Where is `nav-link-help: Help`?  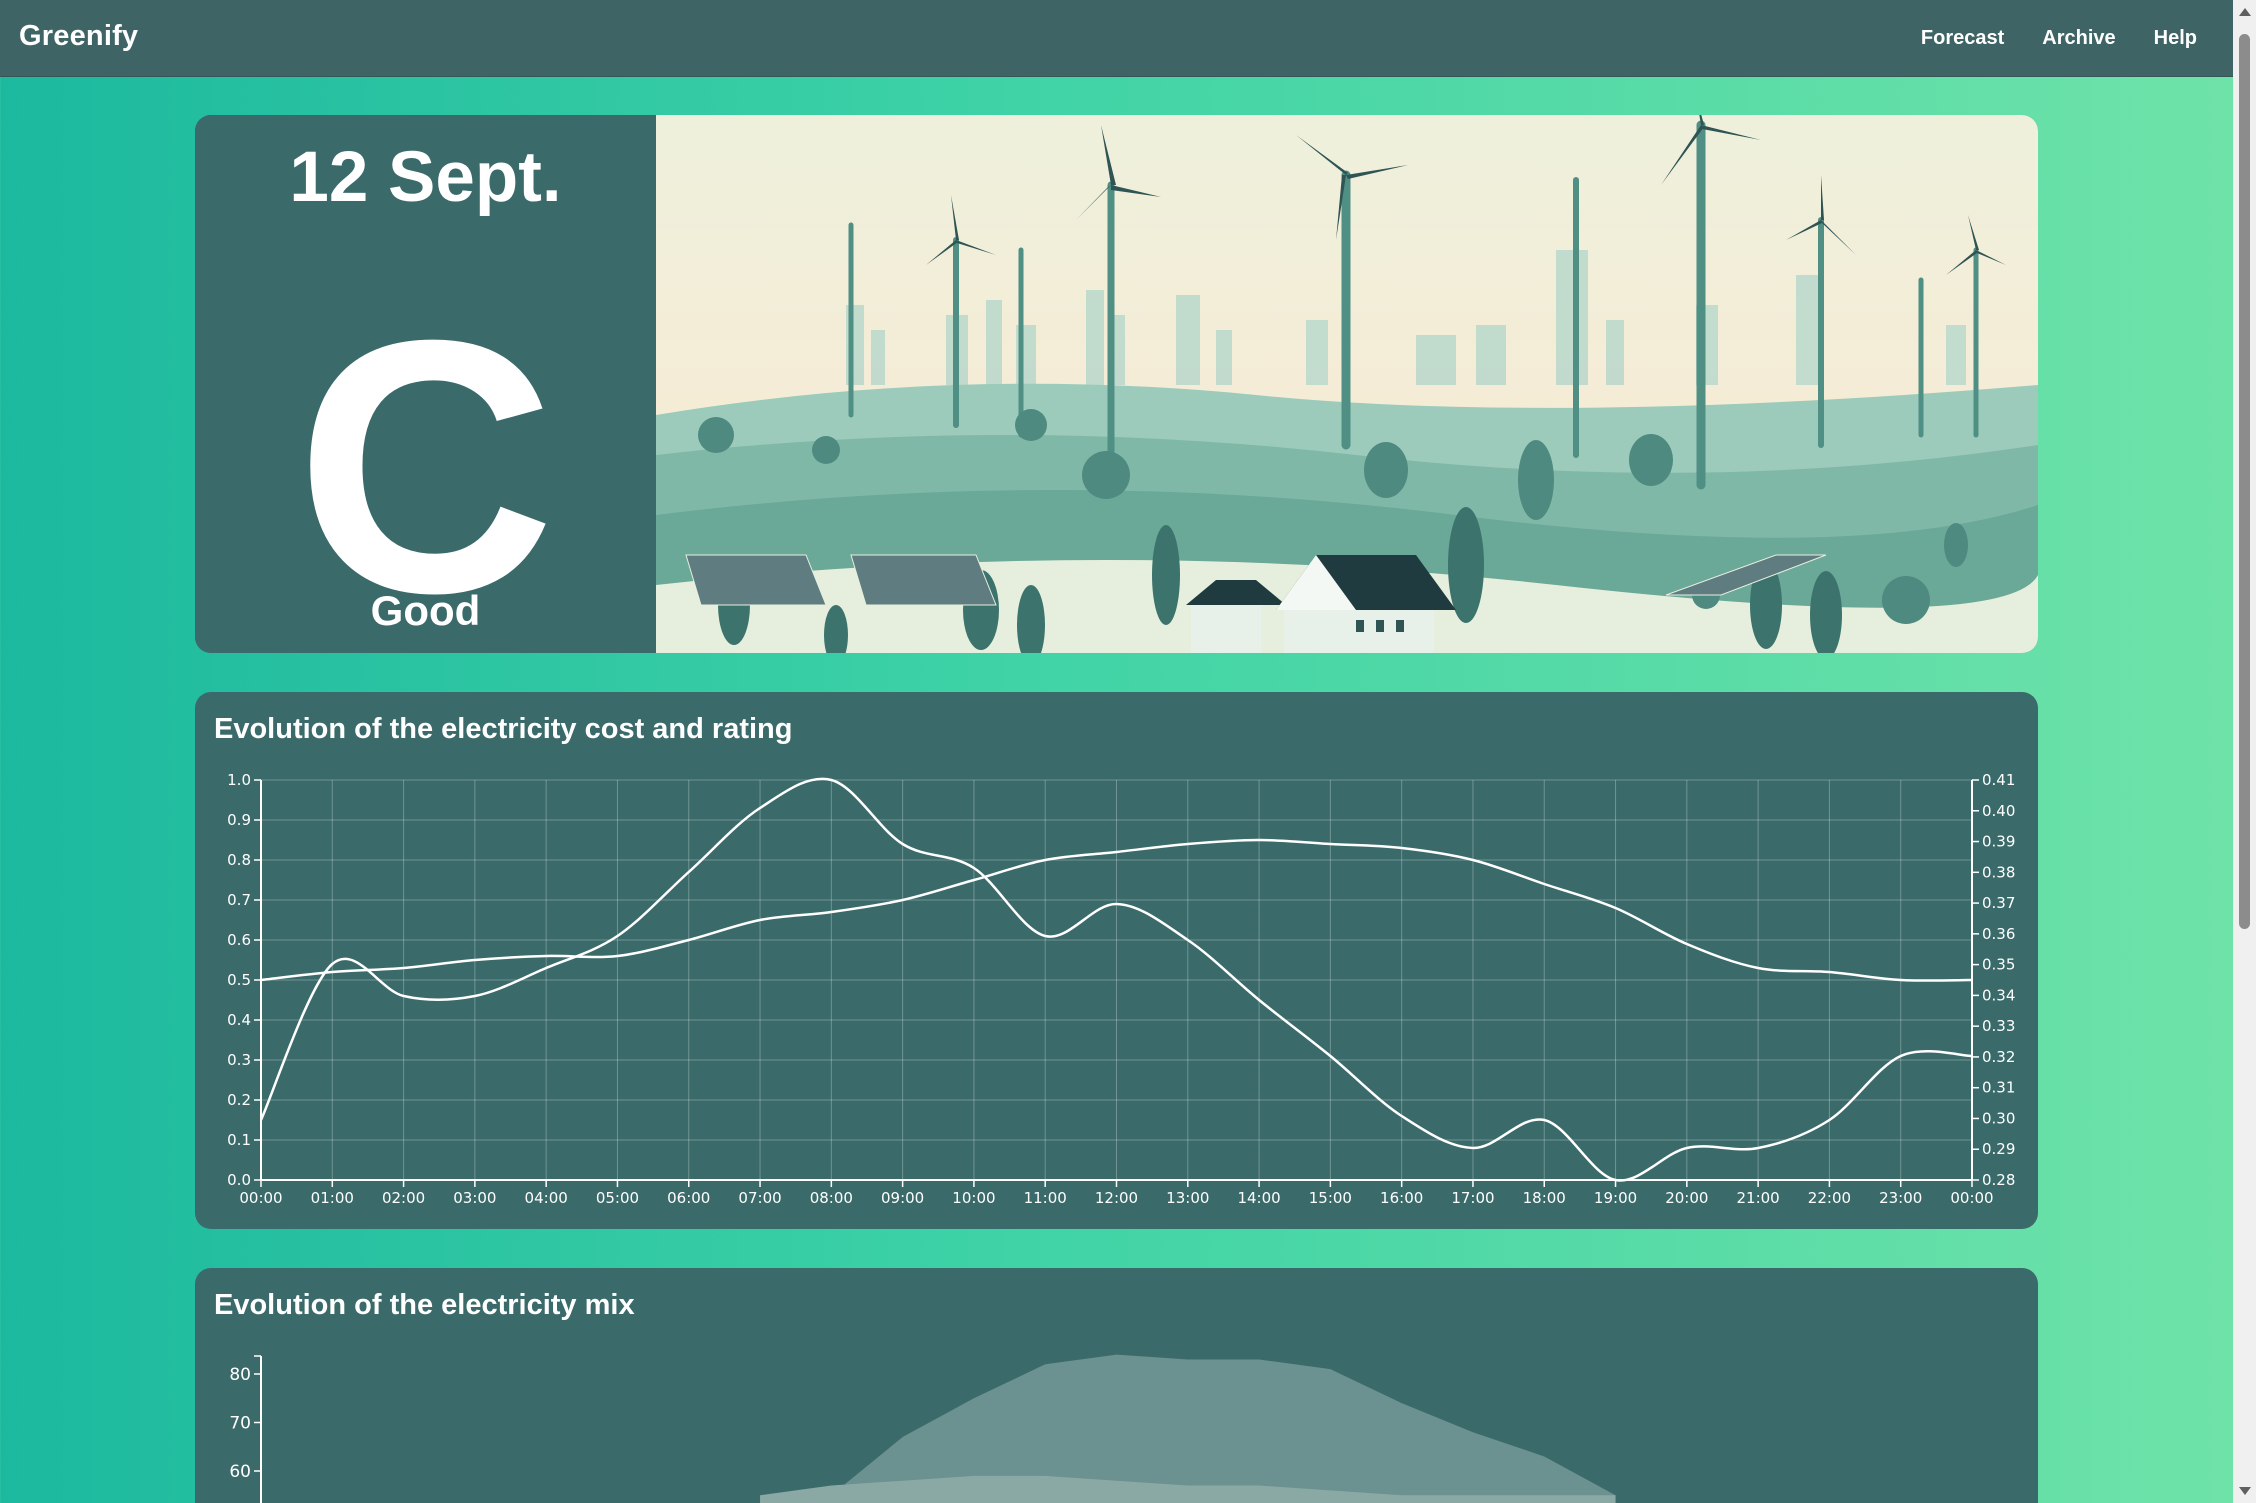
nav-link-help: Help is located at coordinates (2175, 38).